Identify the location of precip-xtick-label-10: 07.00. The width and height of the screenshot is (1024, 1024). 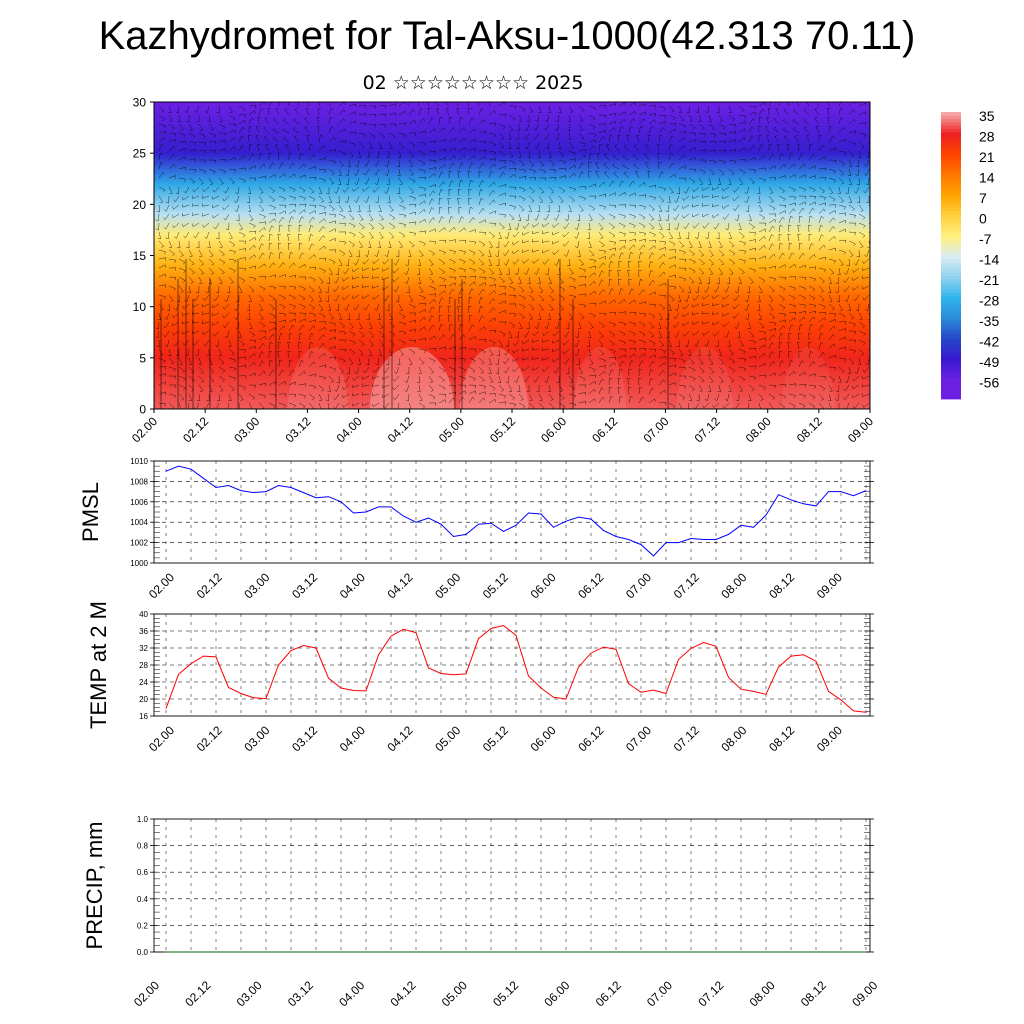
(659, 993).